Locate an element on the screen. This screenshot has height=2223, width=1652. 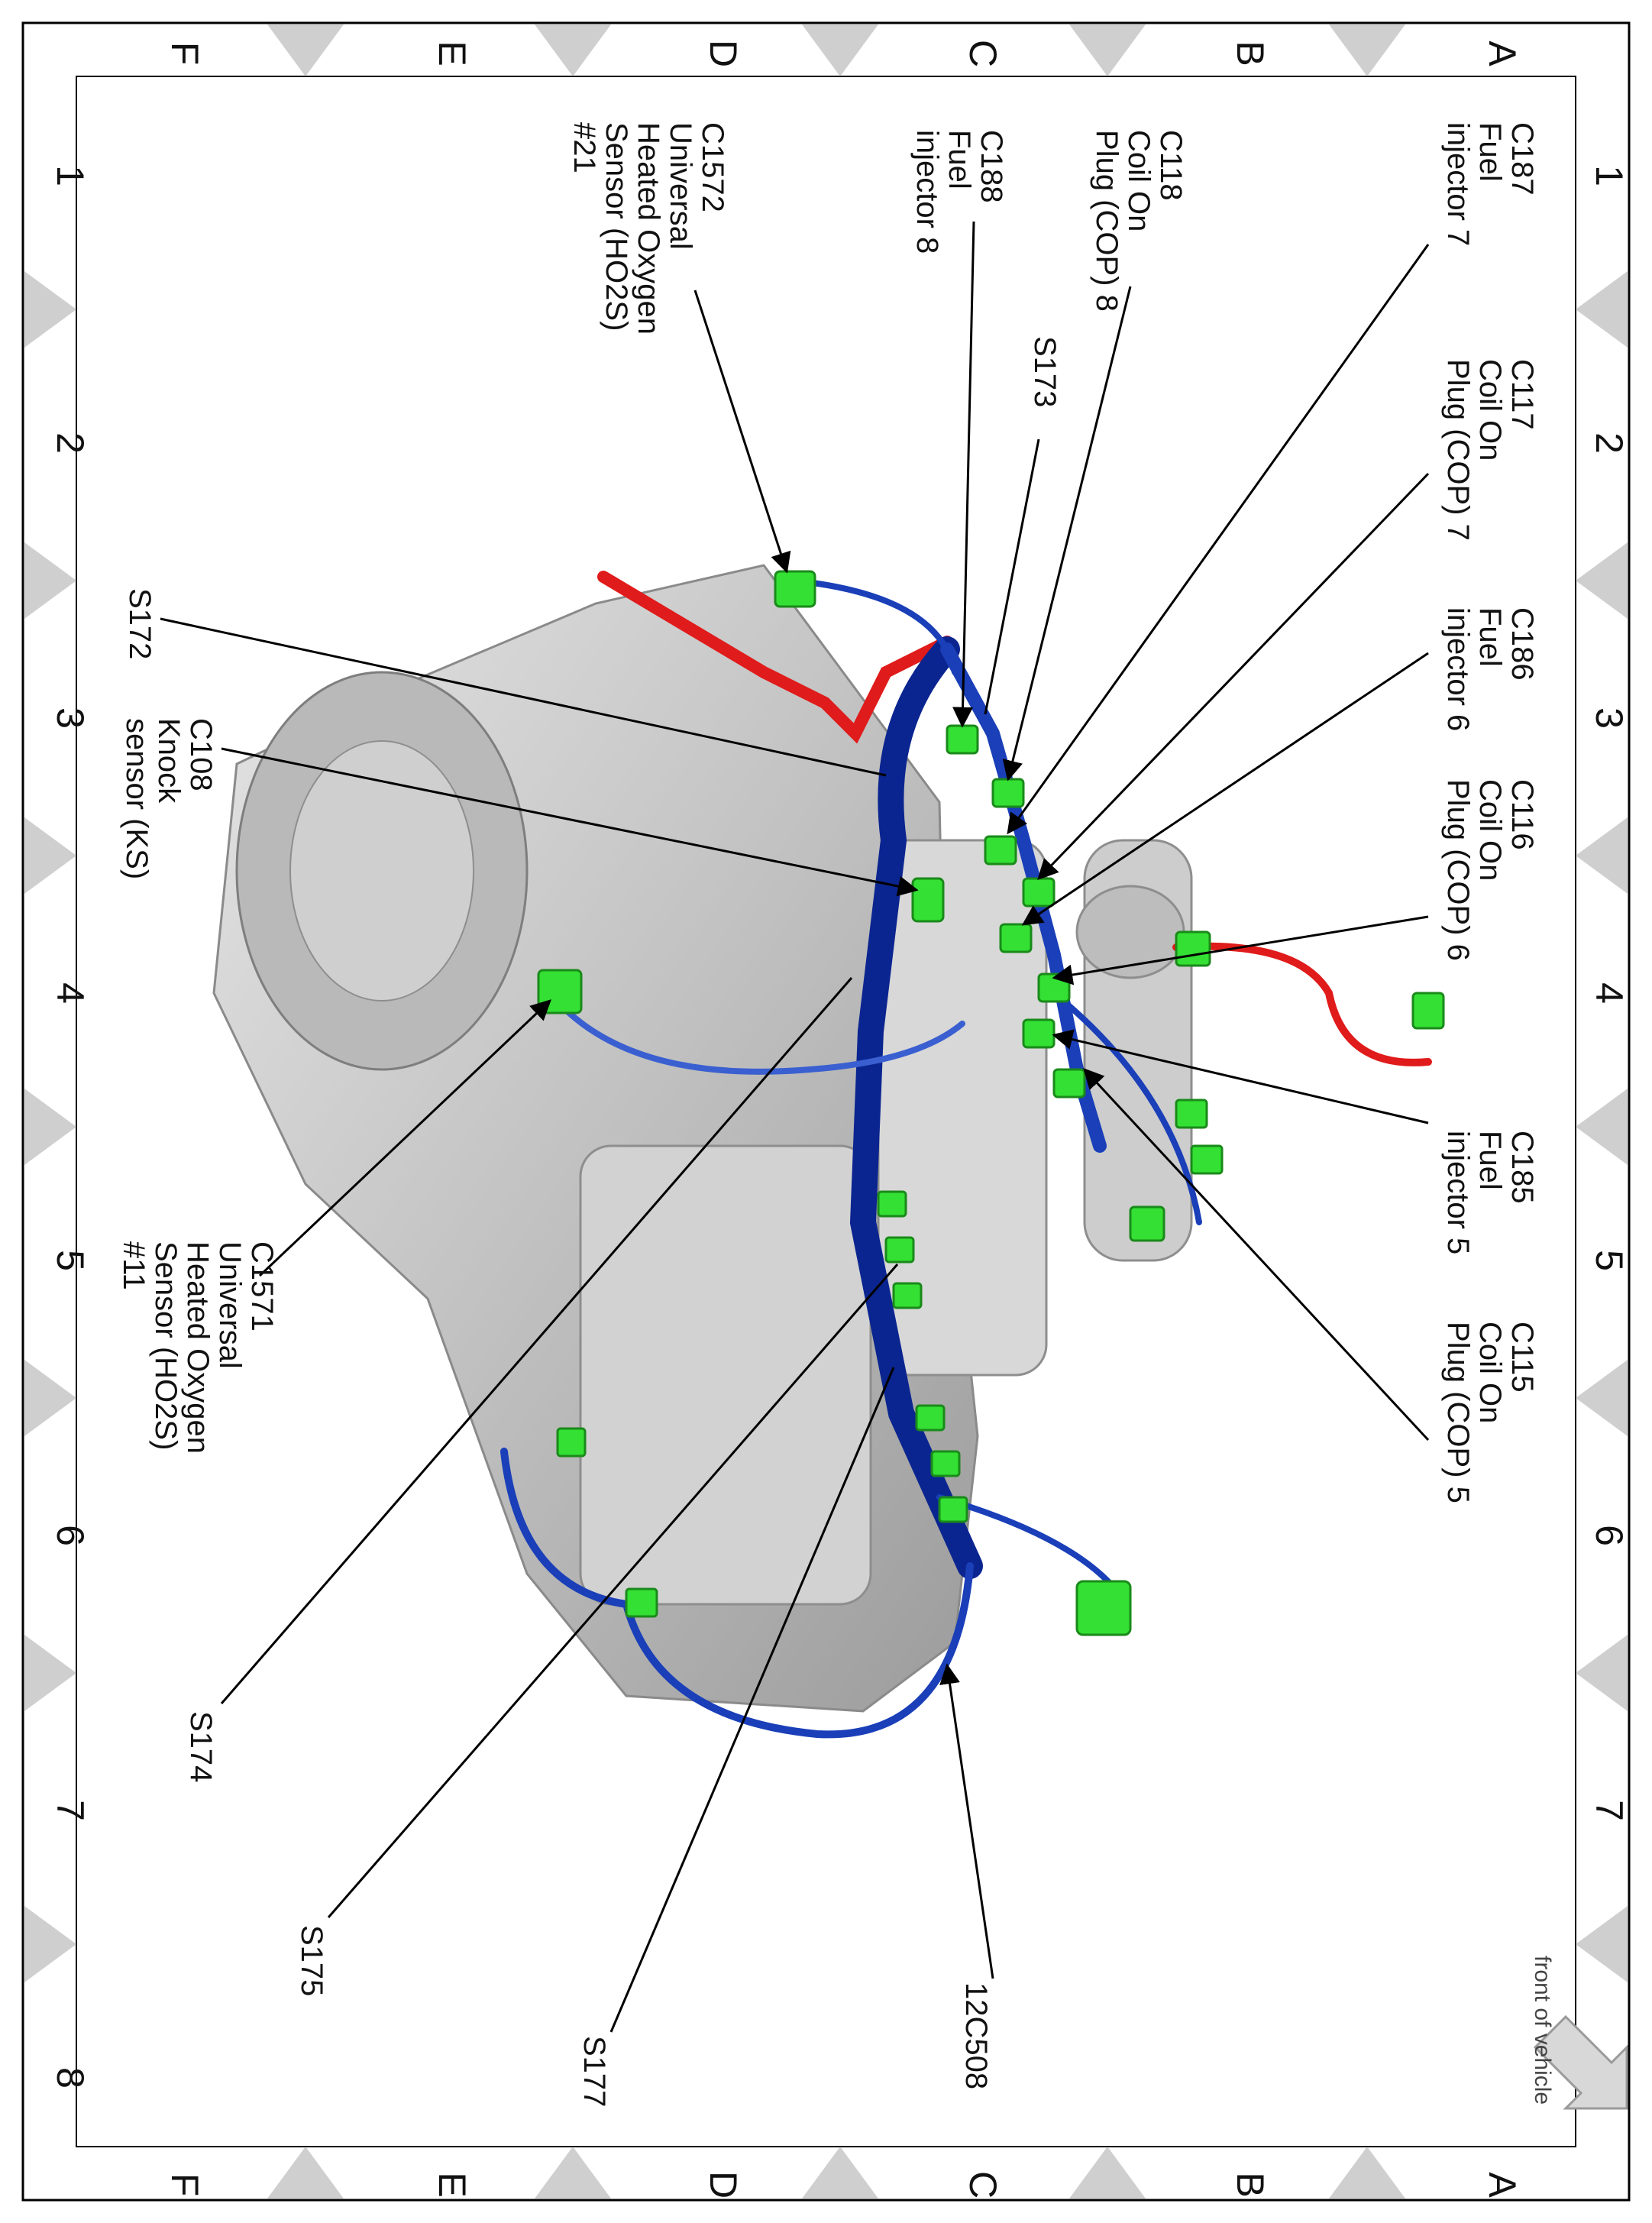
callout-s177: S177 is located at coordinates (594, 2071).